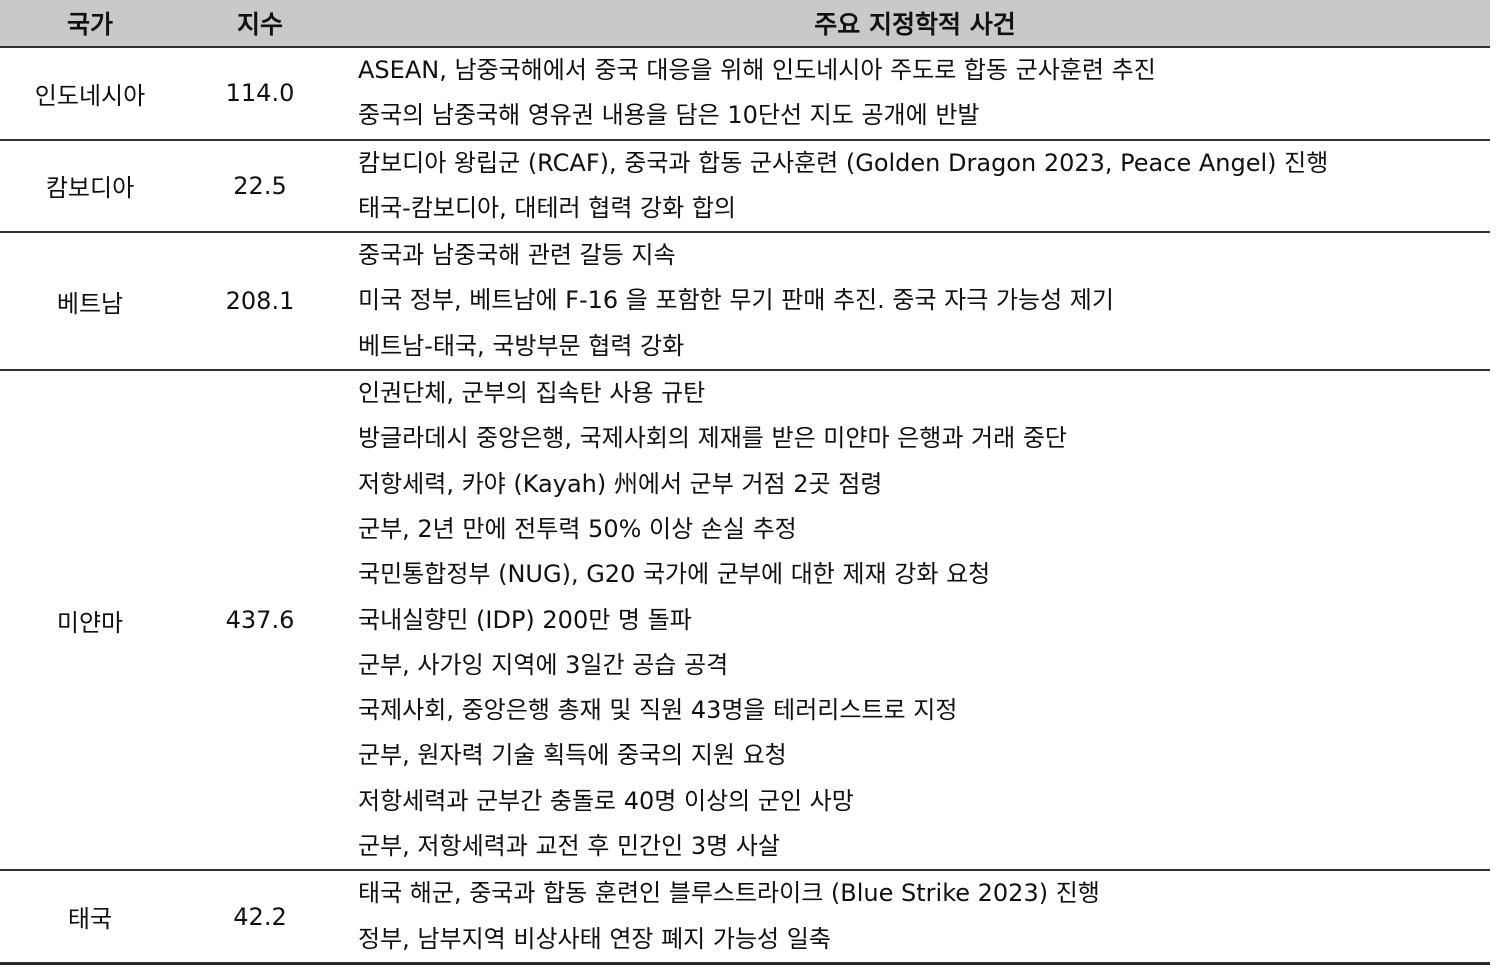 This screenshot has height=975, width=1498. Describe the element at coordinates (260, 301) in the screenshot. I see `index-cell: 208.1` at that location.